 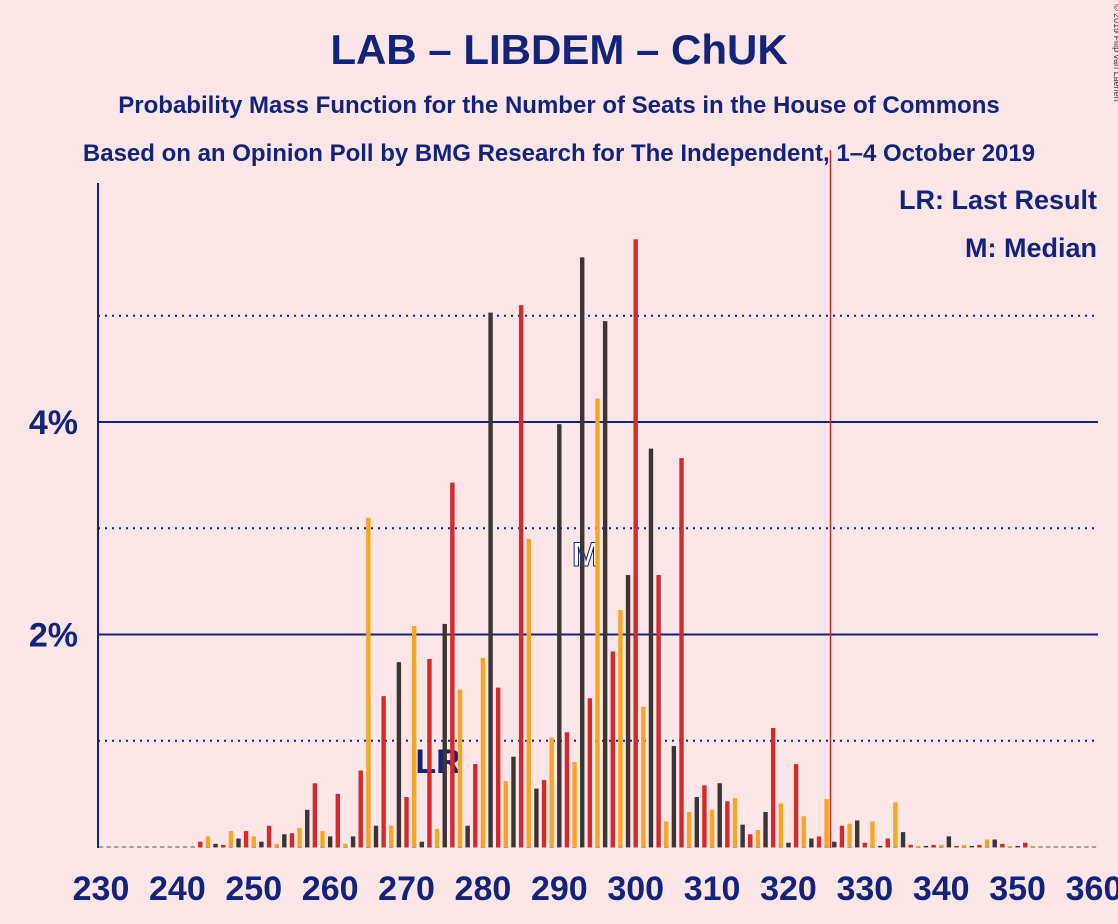 What do you see at coordinates (53, 423) in the screenshot?
I see `y-tick-label: 4%` at bounding box center [53, 423].